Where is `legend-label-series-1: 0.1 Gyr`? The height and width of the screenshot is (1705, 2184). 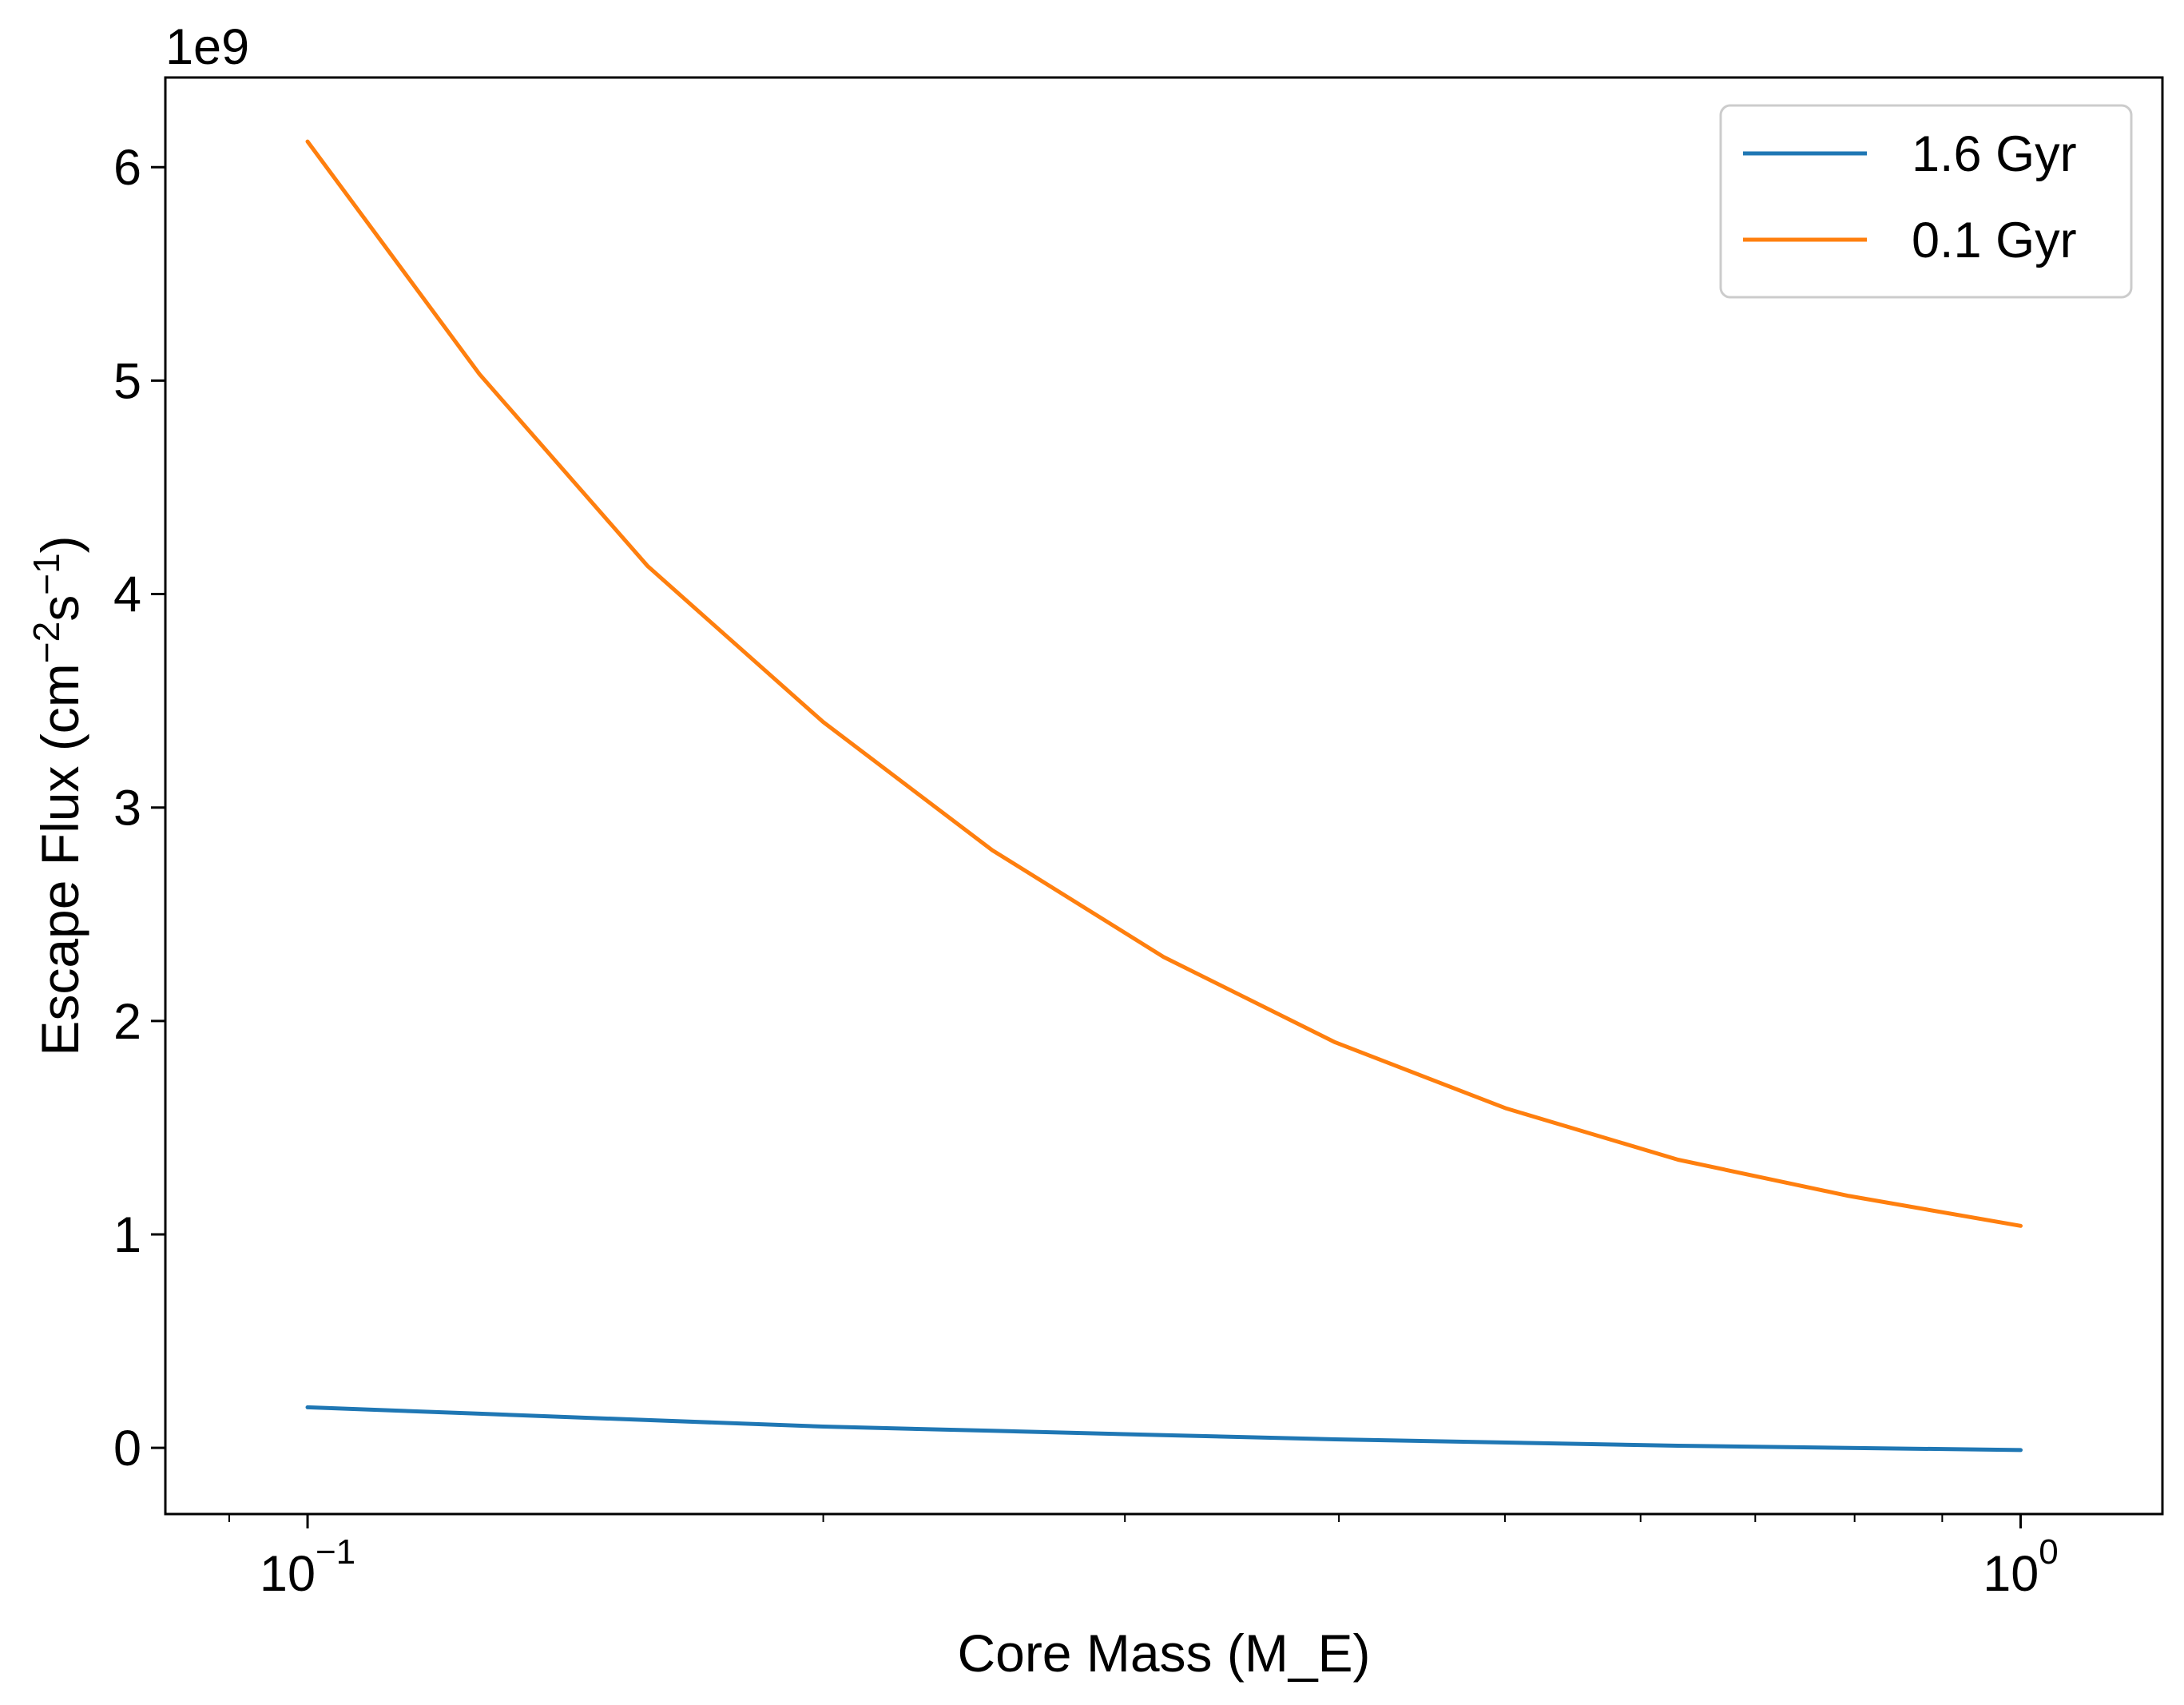 legend-label-series-1: 0.1 Gyr is located at coordinates (1995, 241).